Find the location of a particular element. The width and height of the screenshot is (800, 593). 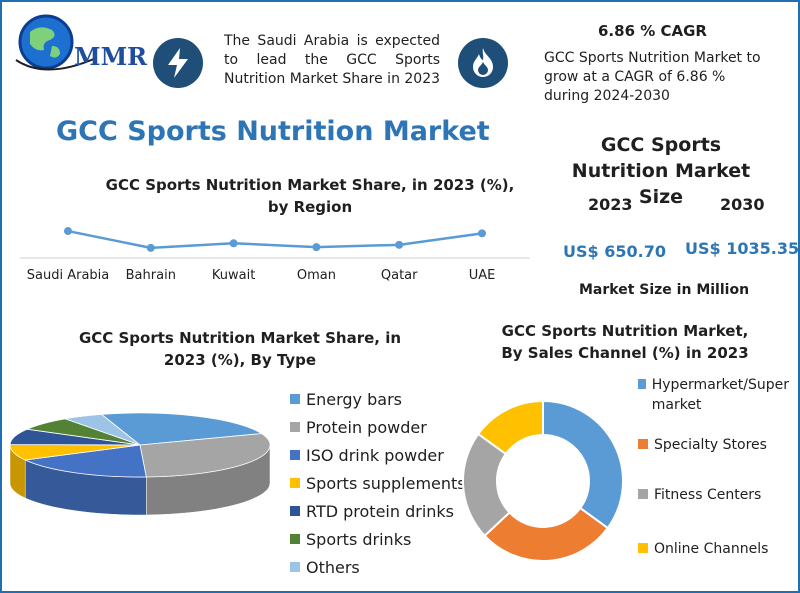

type-legend-item: Sports supplements is located at coordinates (378, 483).